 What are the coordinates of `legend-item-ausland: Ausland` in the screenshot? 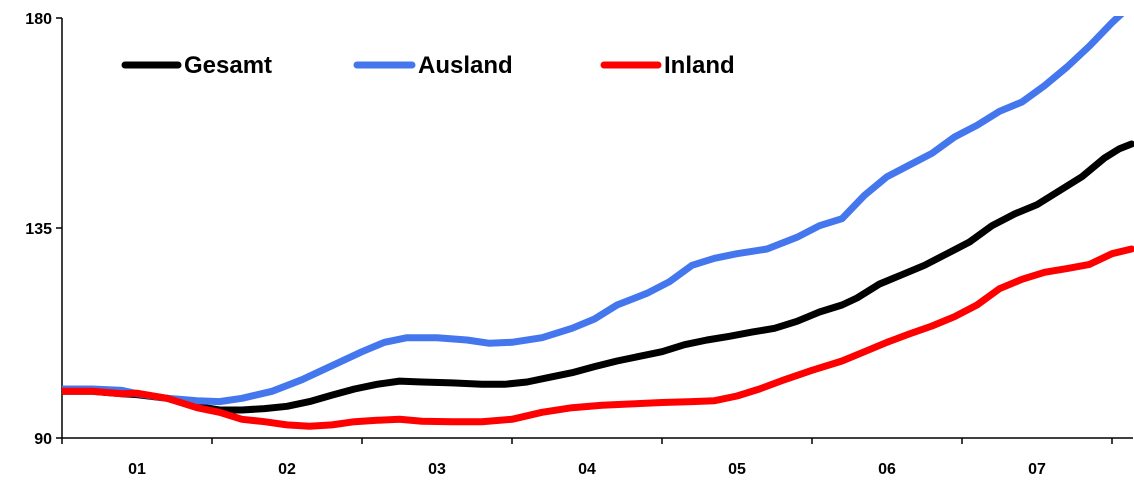 It's located at (433, 65).